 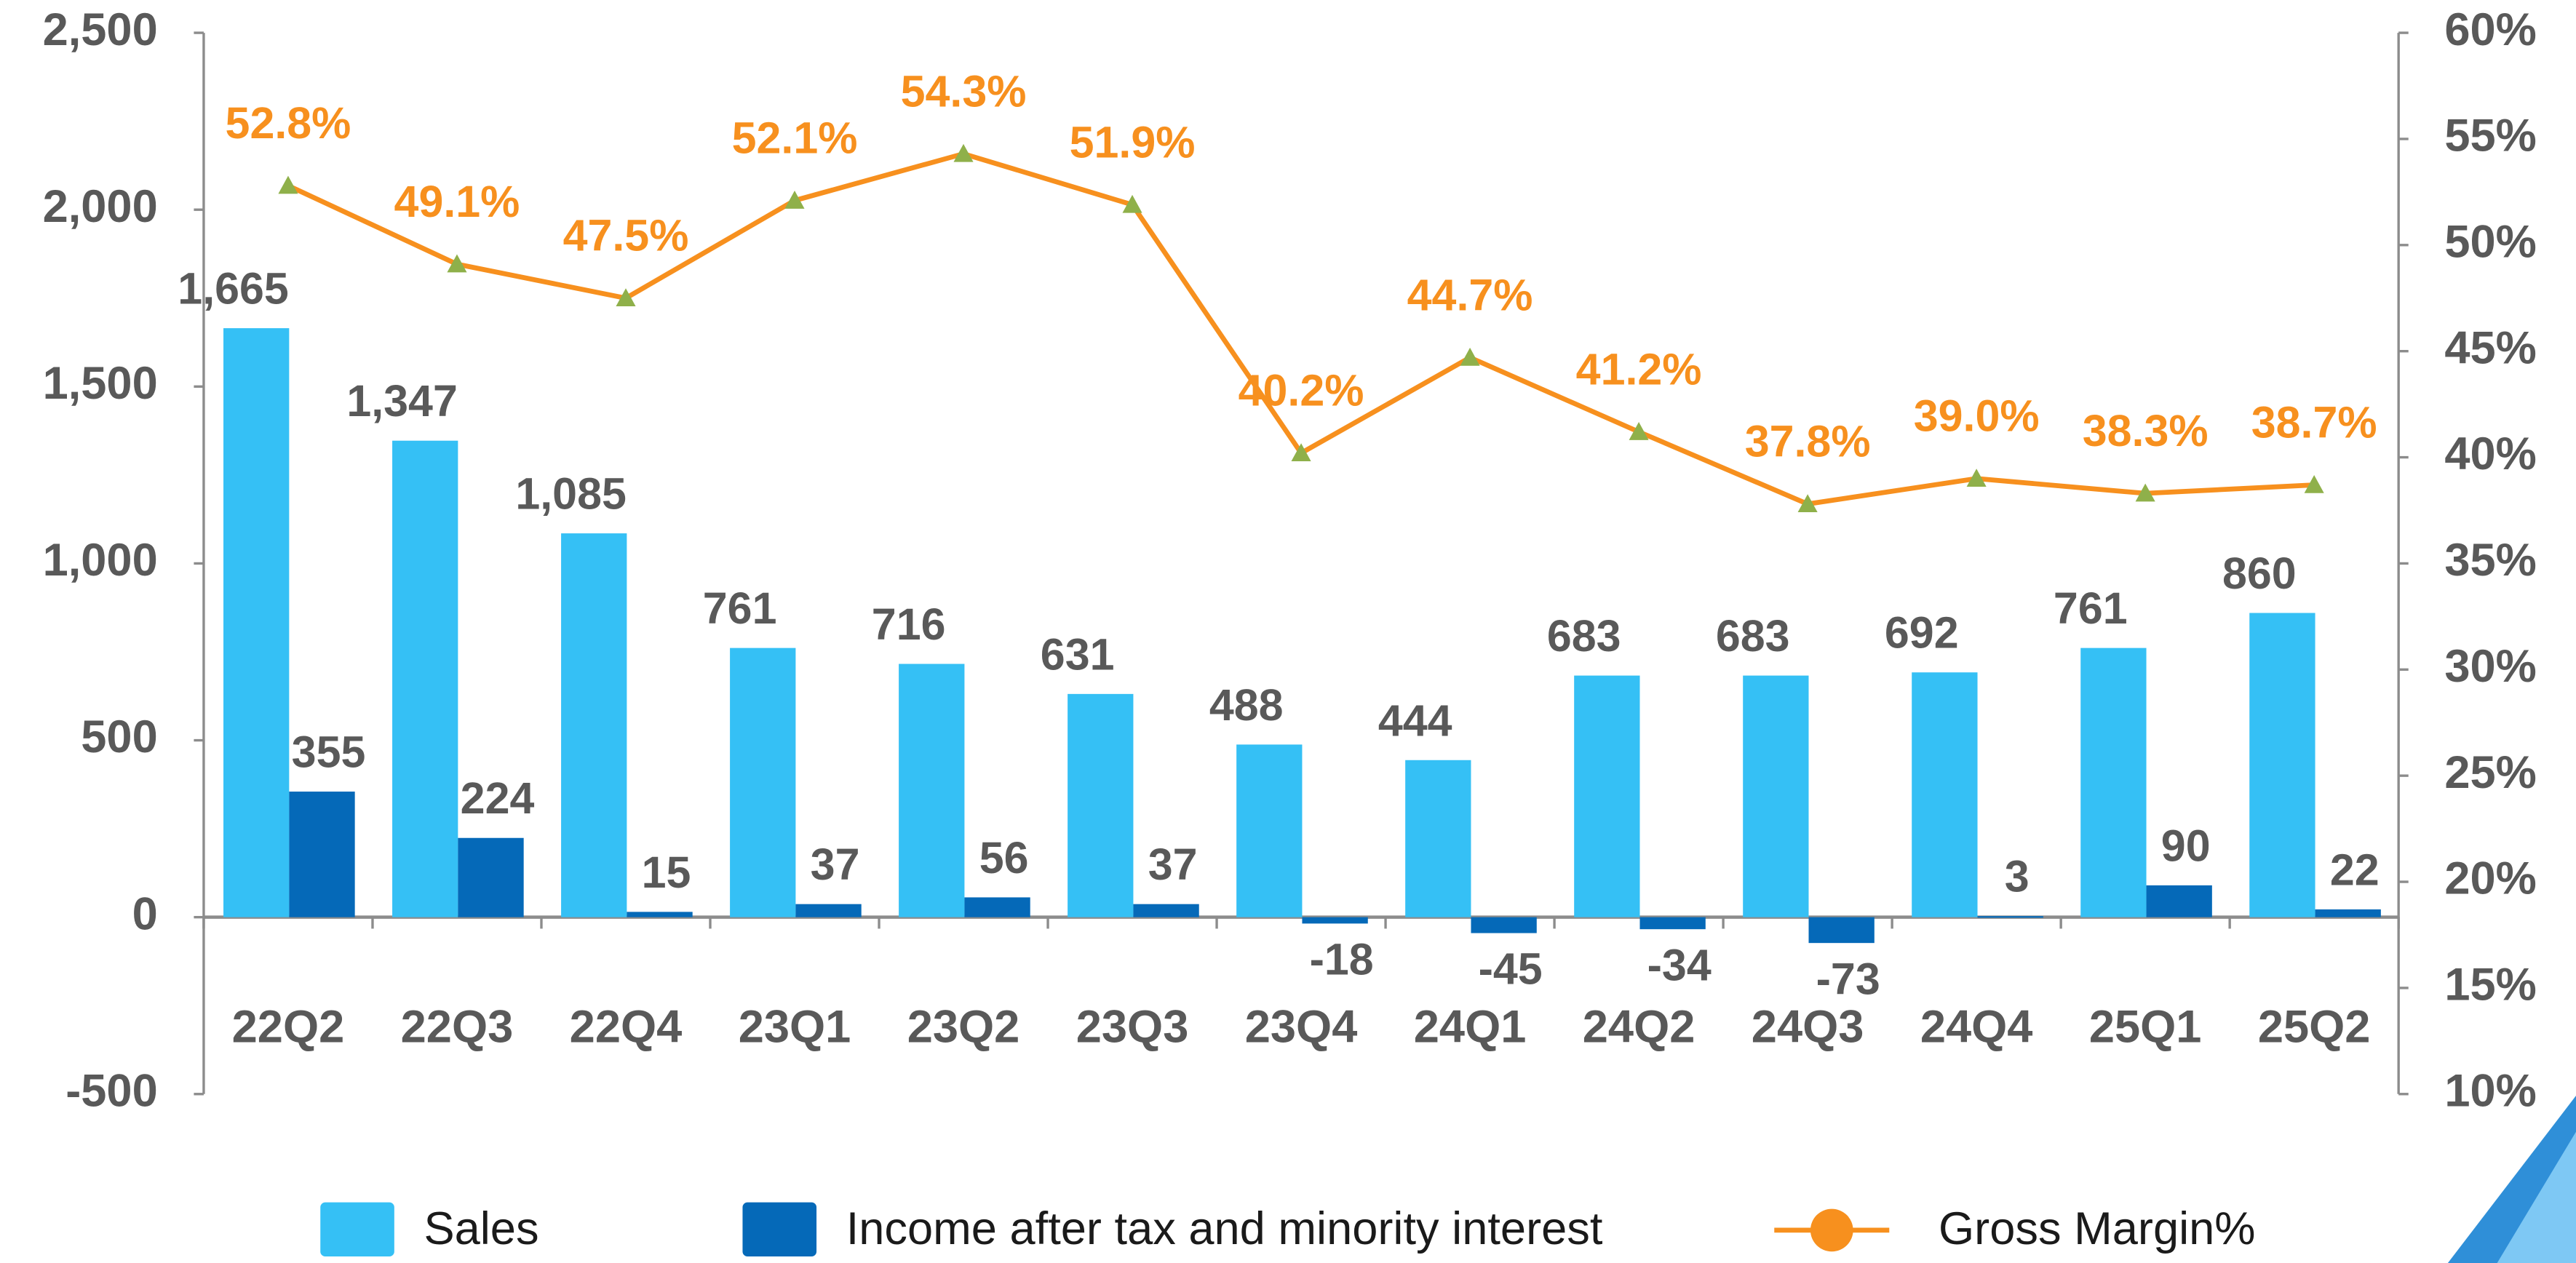 What do you see at coordinates (145, 913) in the screenshot?
I see `y-tick-label: 0` at bounding box center [145, 913].